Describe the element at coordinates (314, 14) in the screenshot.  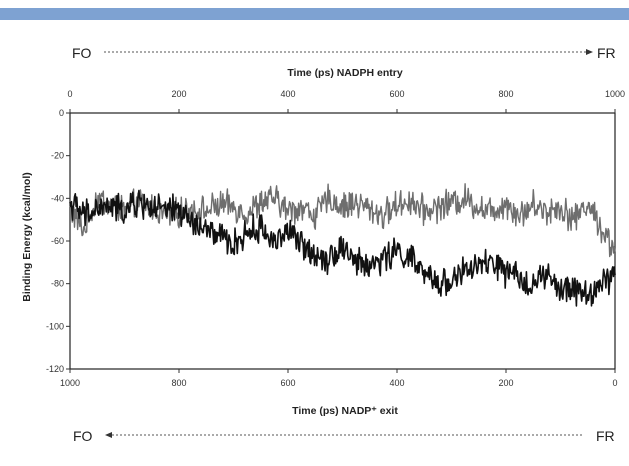
I see `header-bar` at that location.